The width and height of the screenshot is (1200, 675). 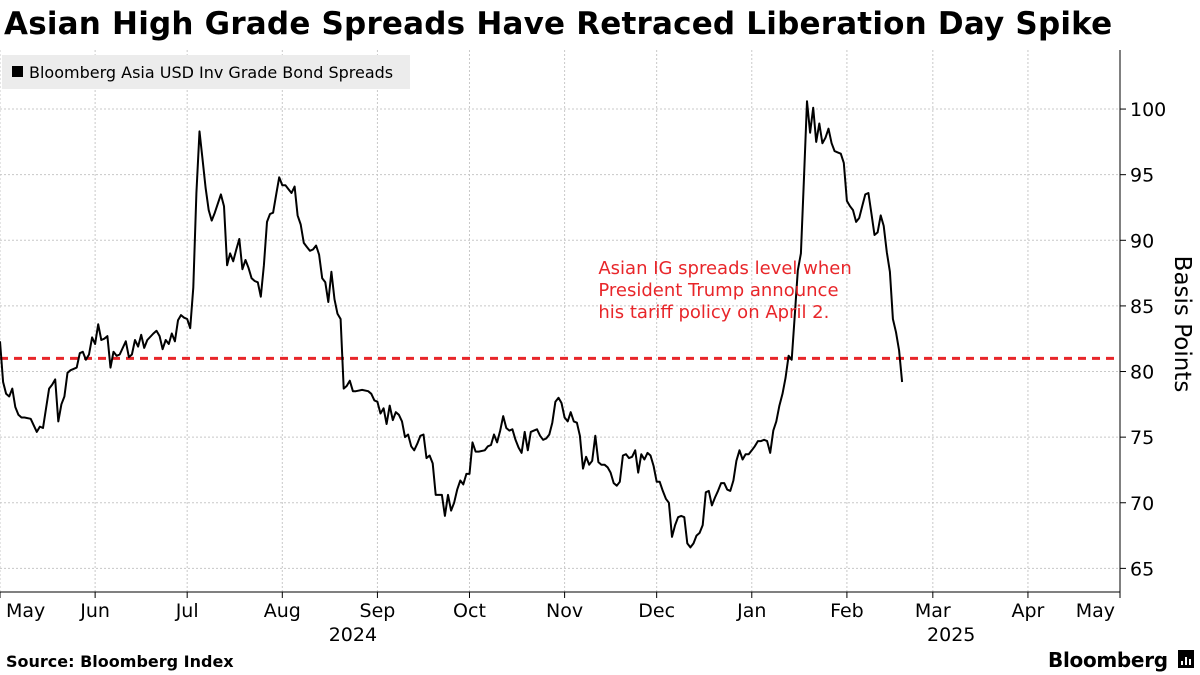 What do you see at coordinates (17, 71) in the screenshot?
I see `legend-swatch` at bounding box center [17, 71].